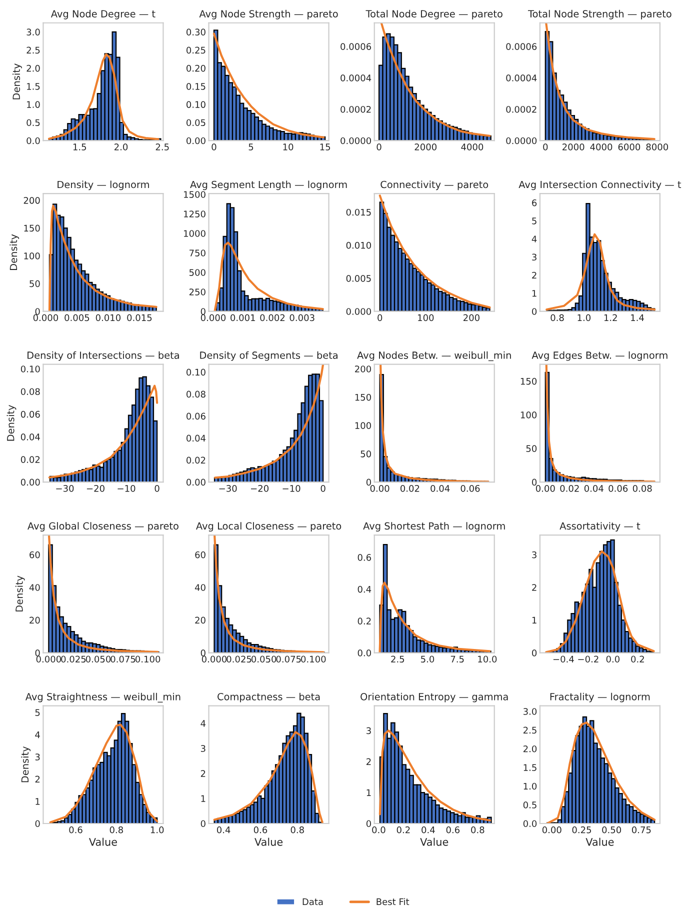  What do you see at coordinates (434, 356) in the screenshot?
I see `chart-title: Avg Nodes Betw. — weibull_min` at bounding box center [434, 356].